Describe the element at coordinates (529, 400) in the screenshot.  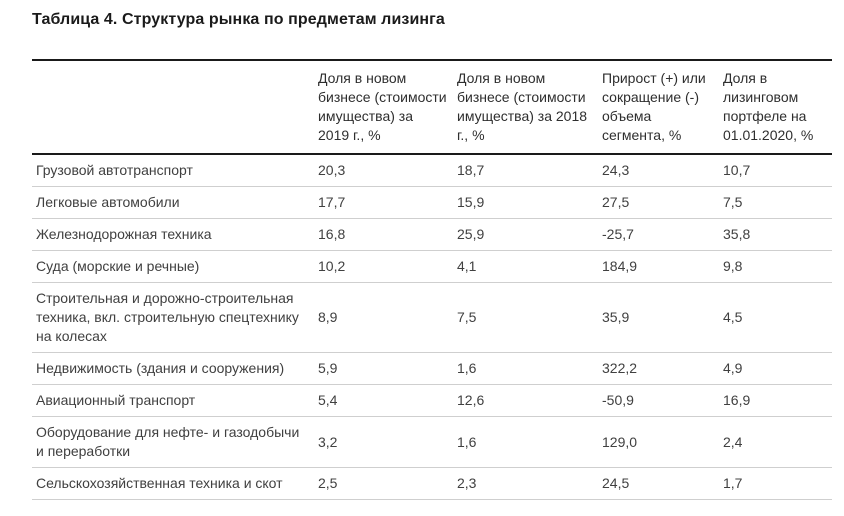
I see `cell-value: 12,6` at that location.